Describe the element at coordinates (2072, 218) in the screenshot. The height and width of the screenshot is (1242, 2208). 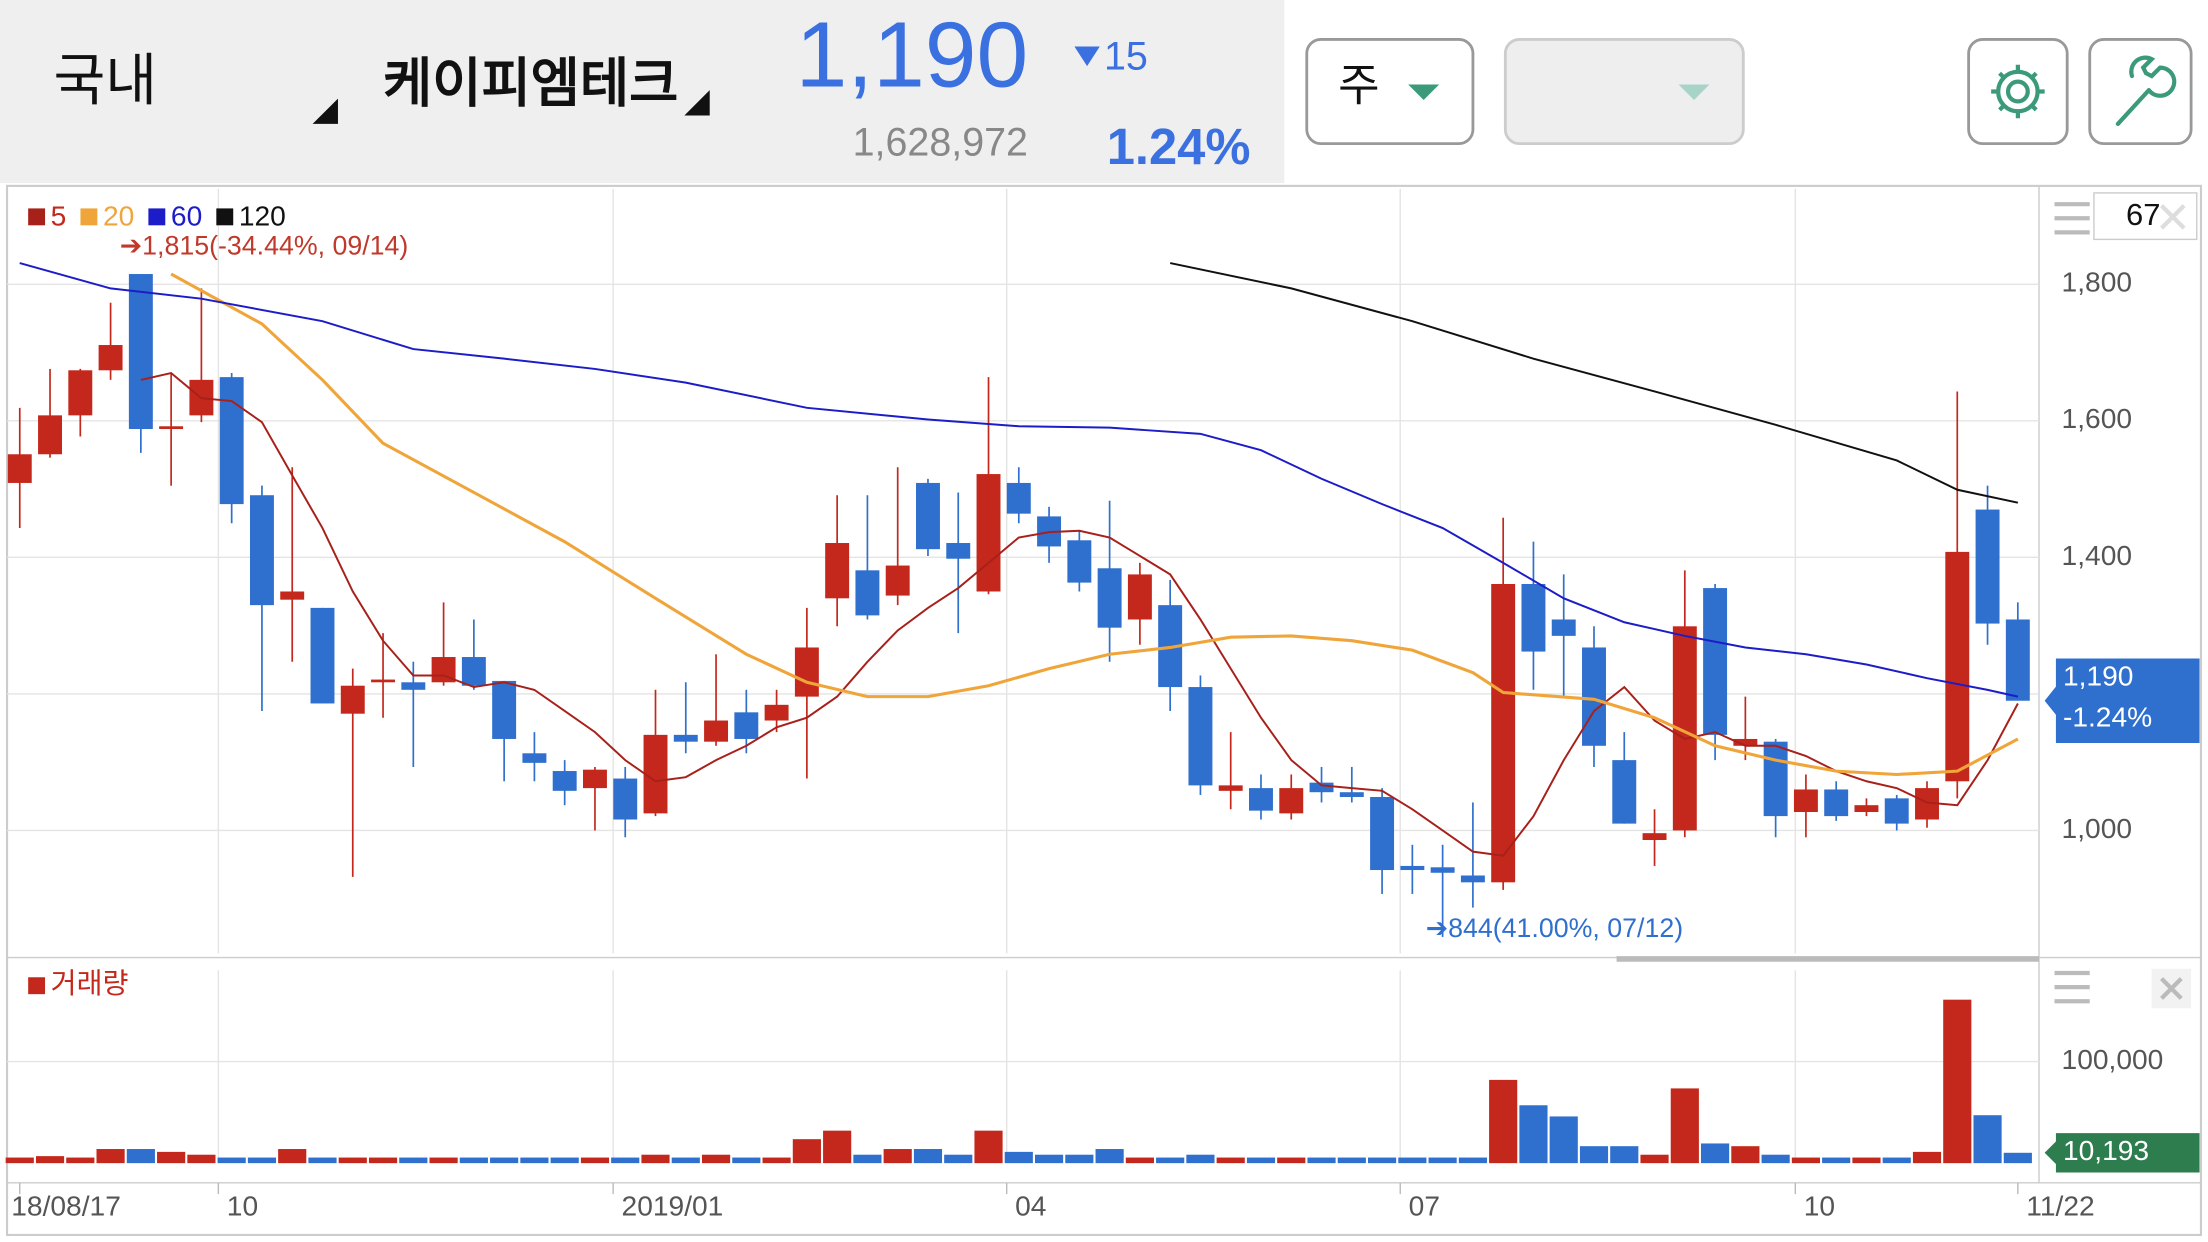
I see `menu-icon` at that location.